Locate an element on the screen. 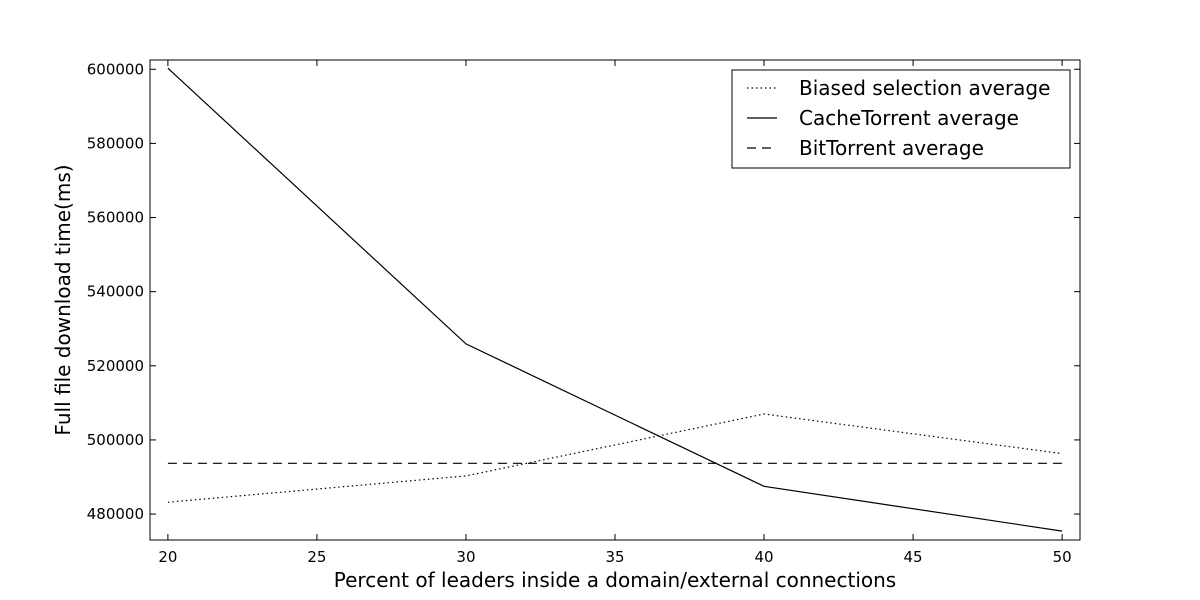 Image resolution: width=1200 pixels, height=600 pixels. legend-box is located at coordinates (901, 119).